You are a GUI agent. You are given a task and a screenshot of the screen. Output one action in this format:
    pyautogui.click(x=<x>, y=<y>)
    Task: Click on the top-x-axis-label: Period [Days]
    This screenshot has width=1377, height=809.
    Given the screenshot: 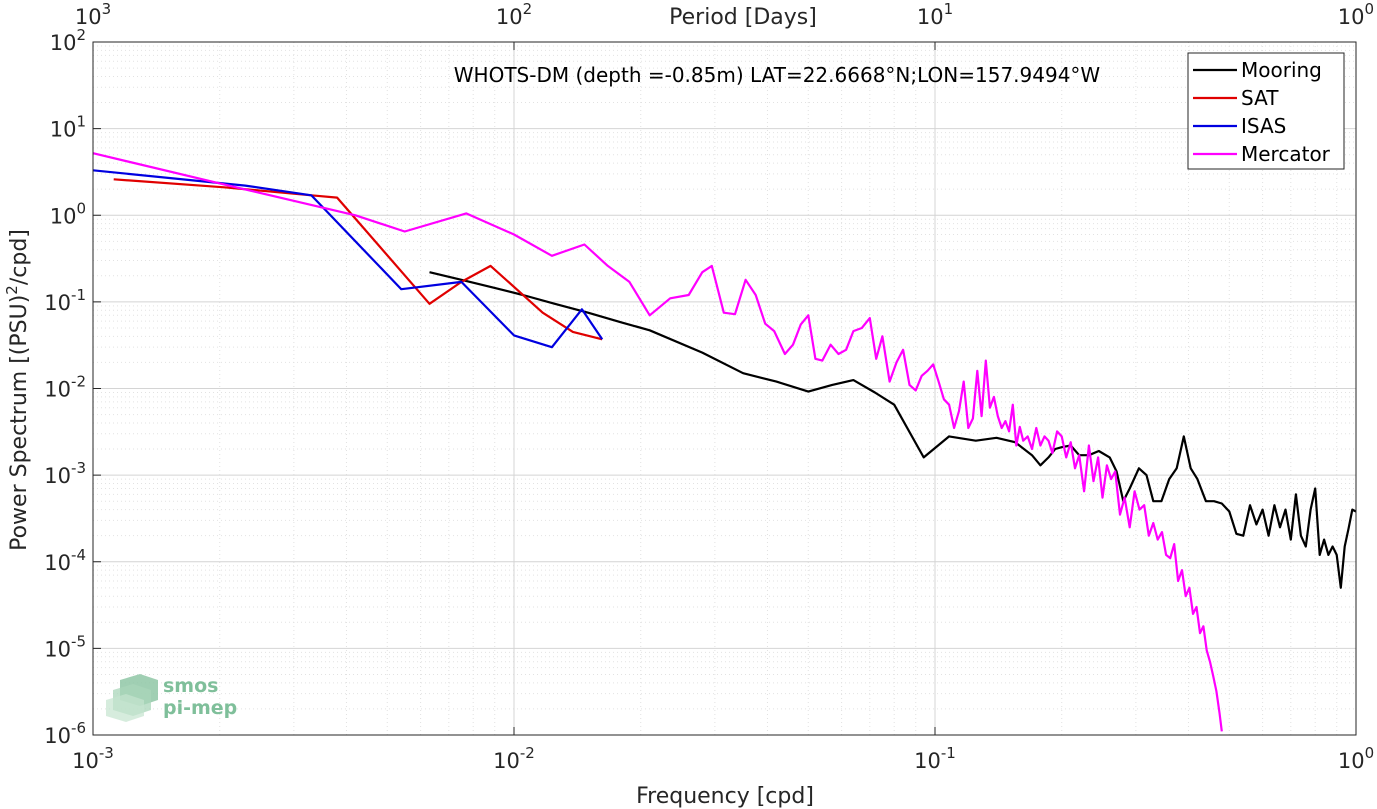 What is the action you would take?
    pyautogui.click(x=743, y=17)
    